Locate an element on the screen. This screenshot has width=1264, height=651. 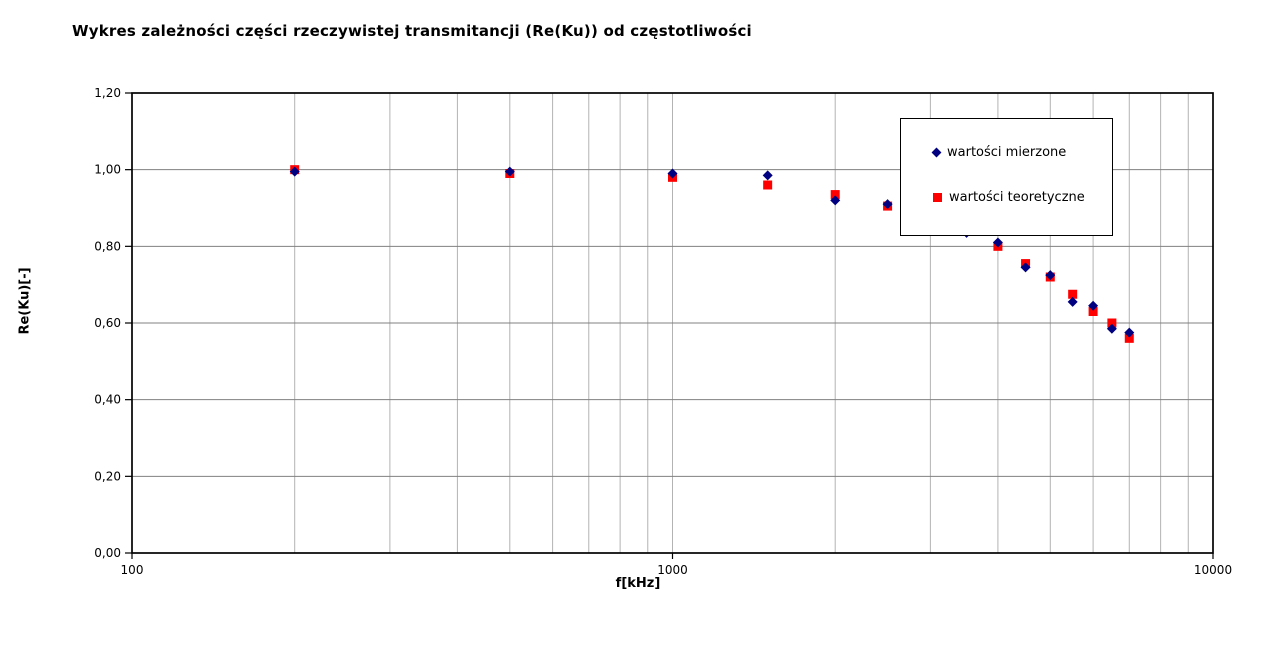
y-axis-tick-label: 0,80 is located at coordinates (107, 246).